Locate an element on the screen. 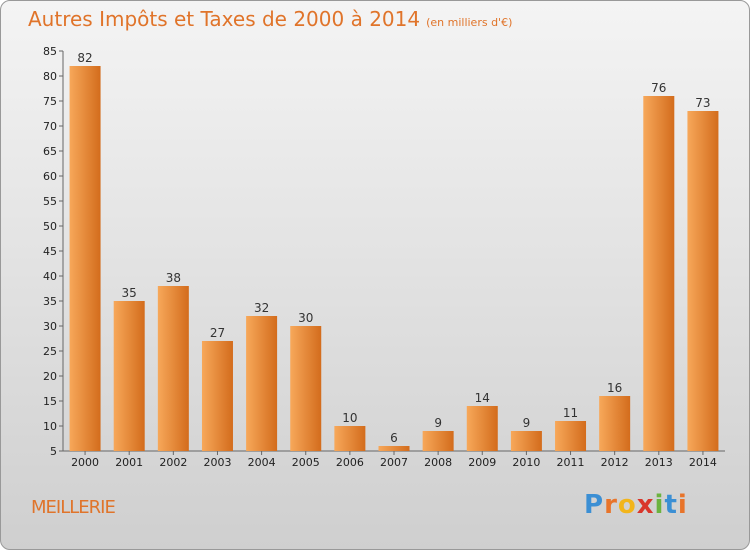  x-tick-label: 2001 is located at coordinates (129, 462).